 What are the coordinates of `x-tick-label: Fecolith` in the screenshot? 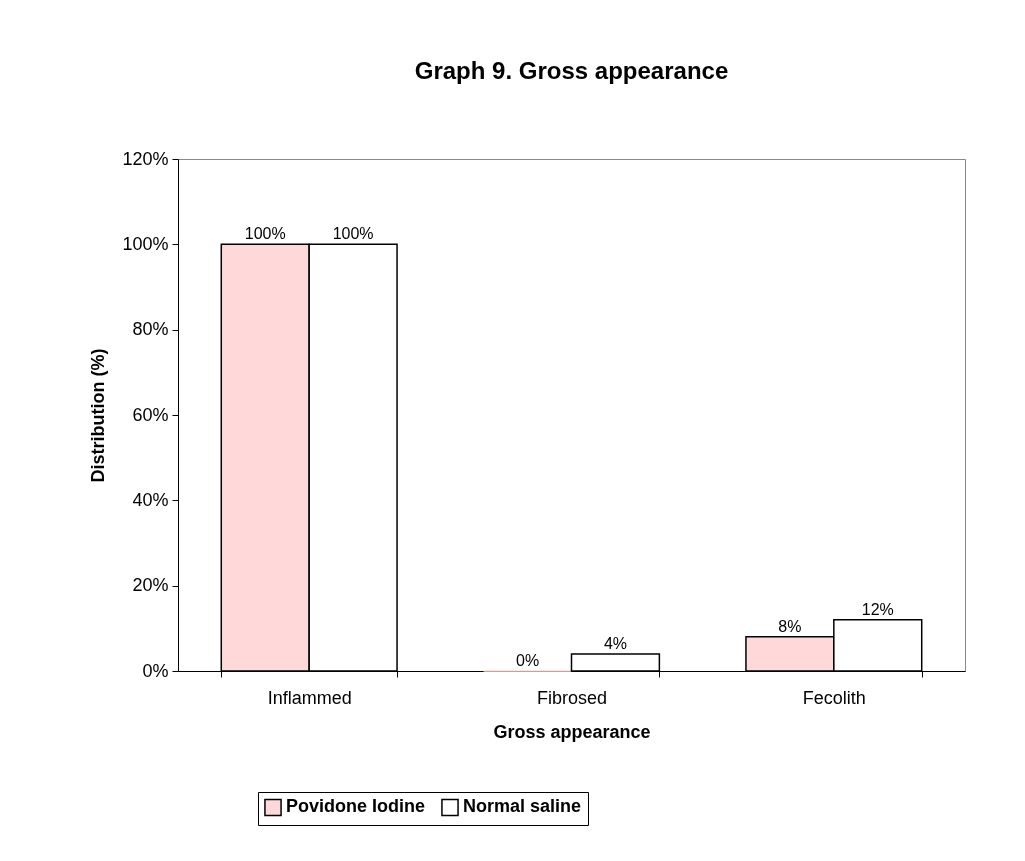 It's located at (834, 697).